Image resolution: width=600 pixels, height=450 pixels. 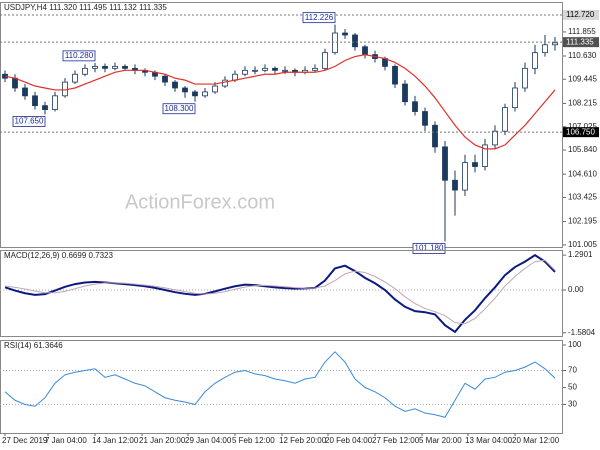 What do you see at coordinates (582, 197) in the screenshot?
I see `y-tick-label: 103.425` at bounding box center [582, 197].